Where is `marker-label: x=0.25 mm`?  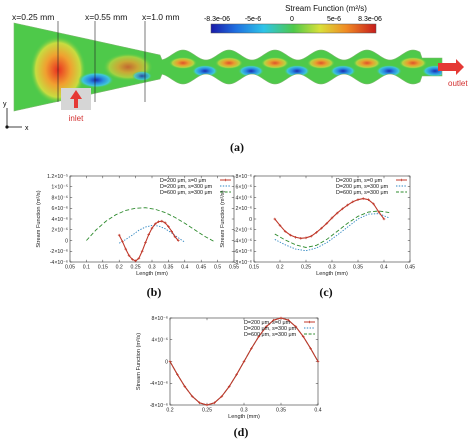 marker-label: x=0.25 mm is located at coordinates (33, 17).